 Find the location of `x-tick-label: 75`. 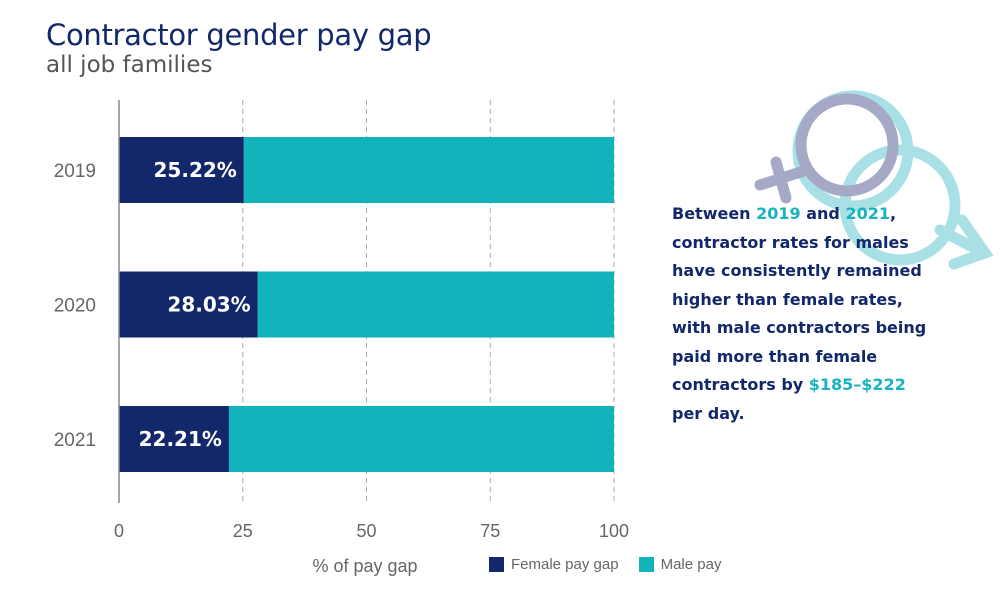

x-tick-label: 75 is located at coordinates (490, 531).